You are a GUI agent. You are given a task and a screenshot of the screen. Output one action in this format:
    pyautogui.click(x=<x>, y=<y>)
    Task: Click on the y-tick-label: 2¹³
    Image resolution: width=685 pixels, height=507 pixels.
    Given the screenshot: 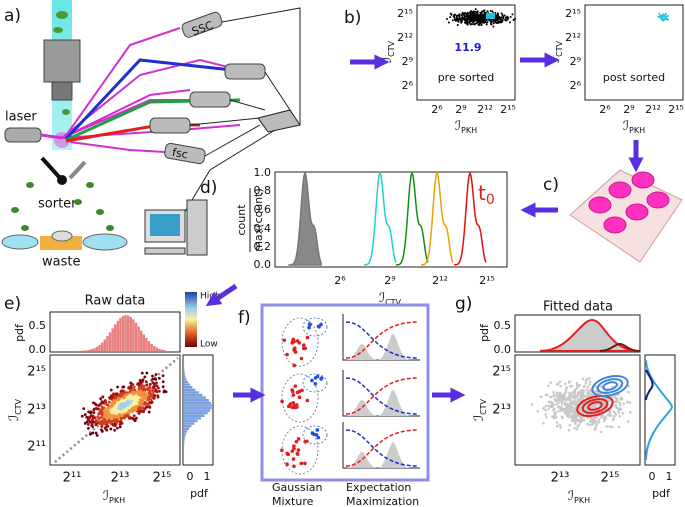 What is the action you would take?
    pyautogui.click(x=501, y=410)
    